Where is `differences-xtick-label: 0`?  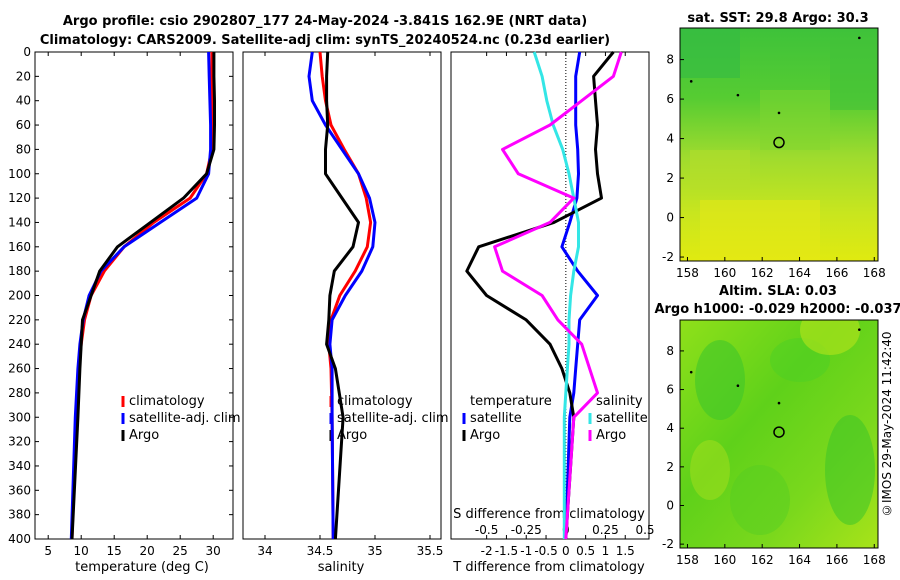 differences-xtick-label: 0 is located at coordinates (566, 551).